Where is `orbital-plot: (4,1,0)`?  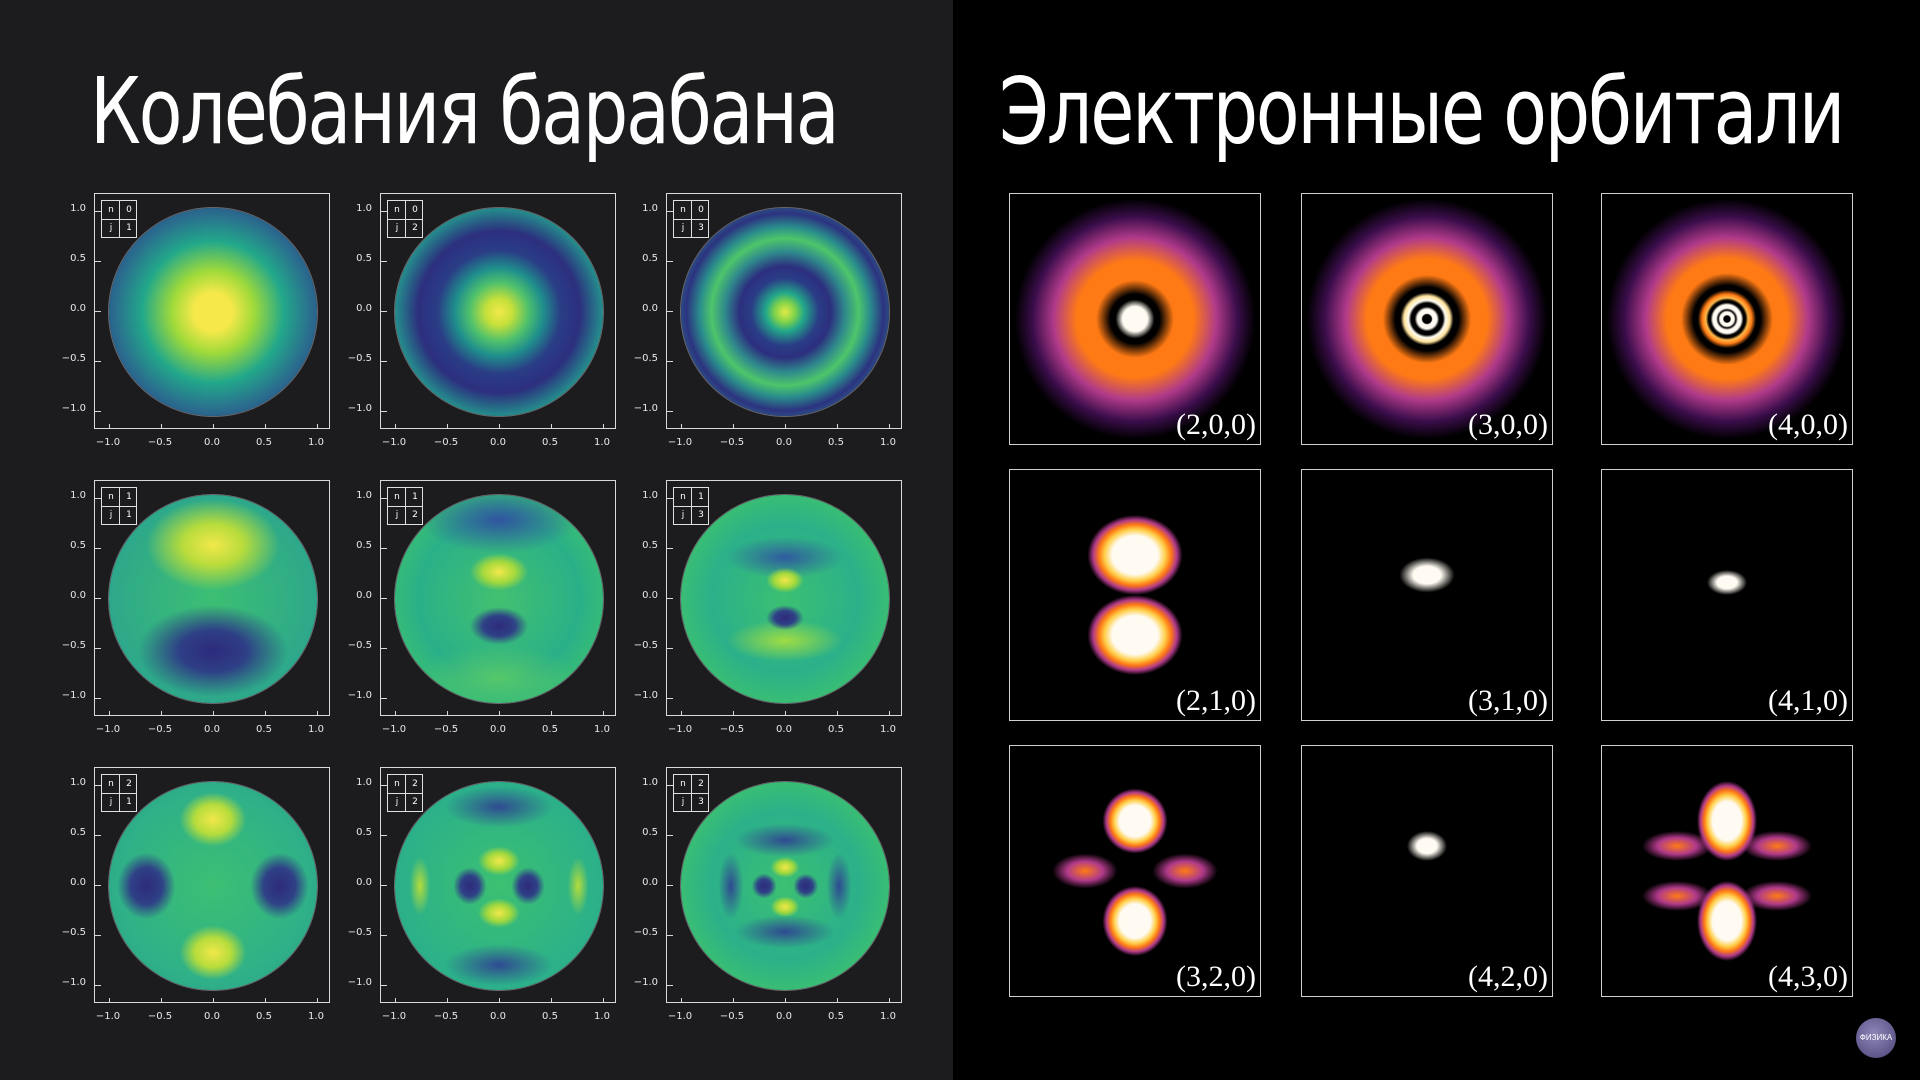 orbital-plot: (4,1,0) is located at coordinates (1727, 595).